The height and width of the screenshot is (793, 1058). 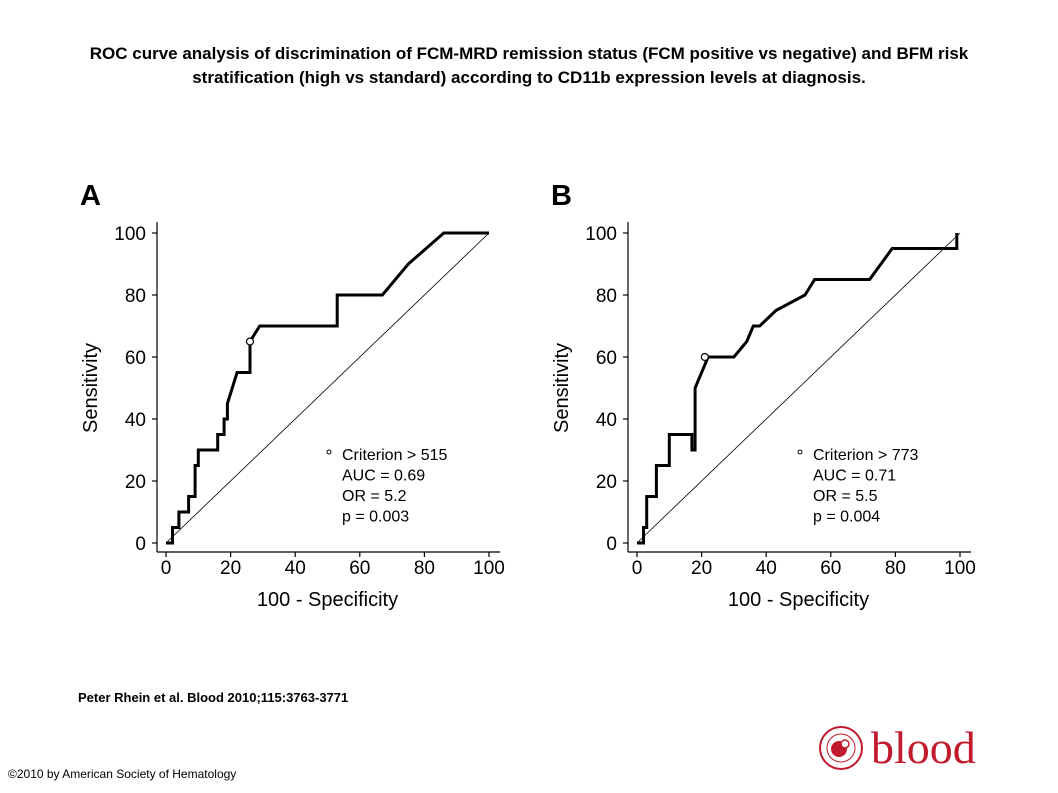 I want to click on annotation-text: Criterion > 773, so click(x=865, y=455).